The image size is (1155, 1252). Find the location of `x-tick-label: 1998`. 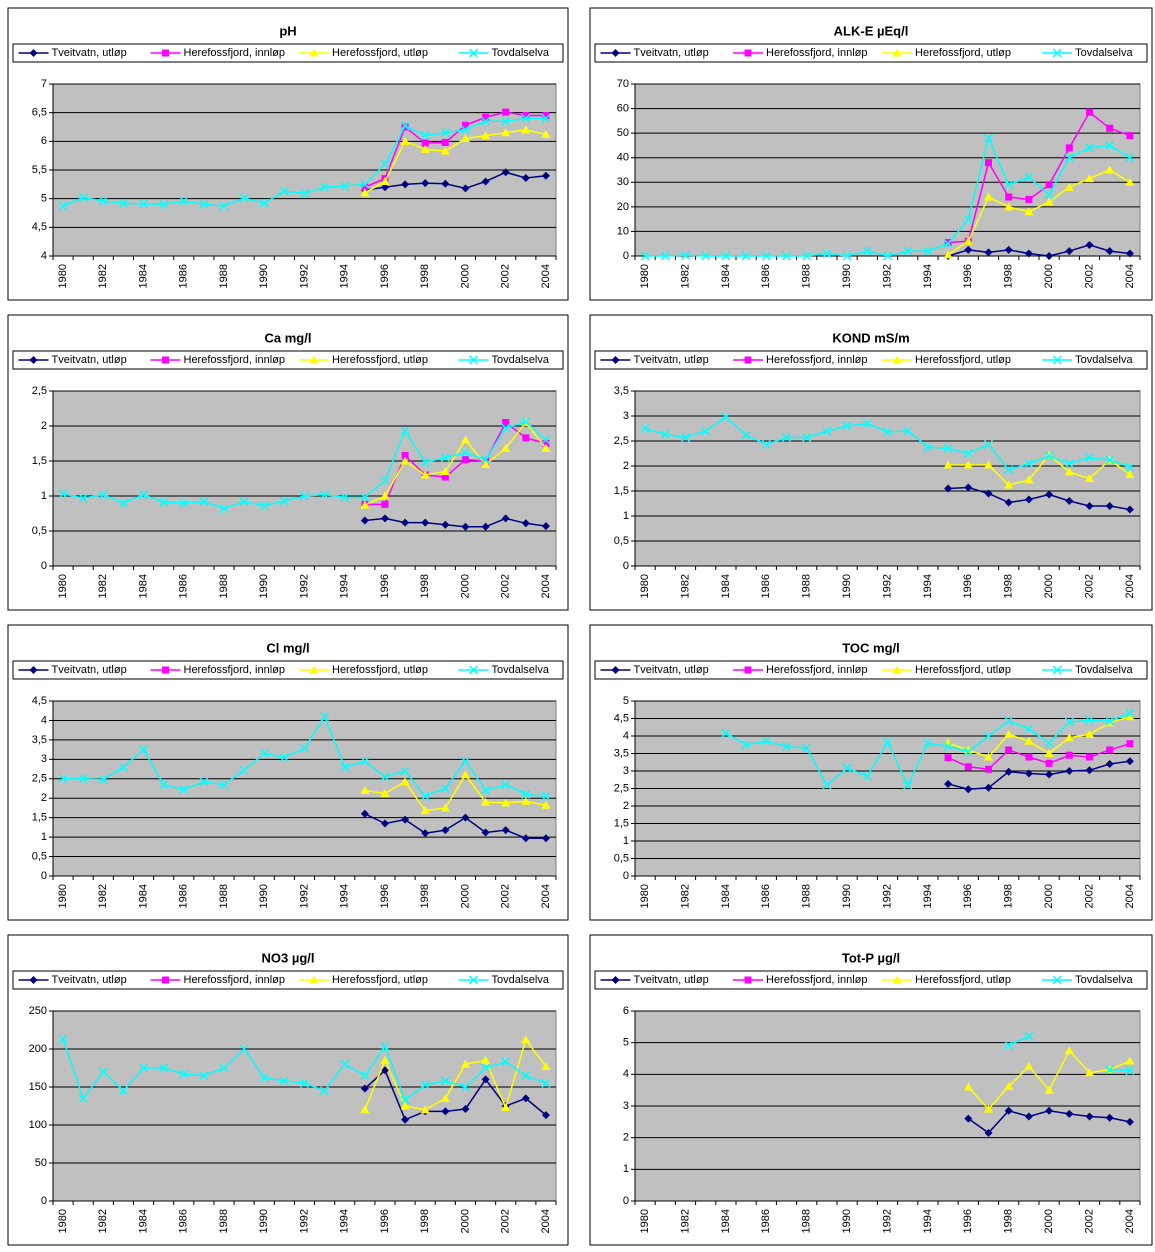

x-tick-label: 1998 is located at coordinates (1009, 586).